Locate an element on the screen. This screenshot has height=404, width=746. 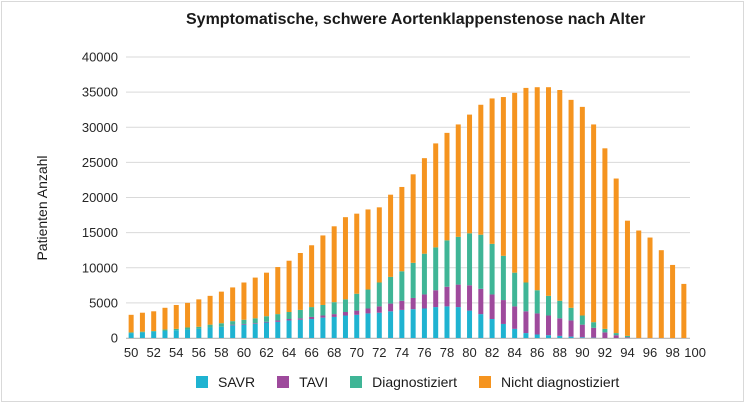
x-tick-label: 50 is located at coordinates (131, 352).